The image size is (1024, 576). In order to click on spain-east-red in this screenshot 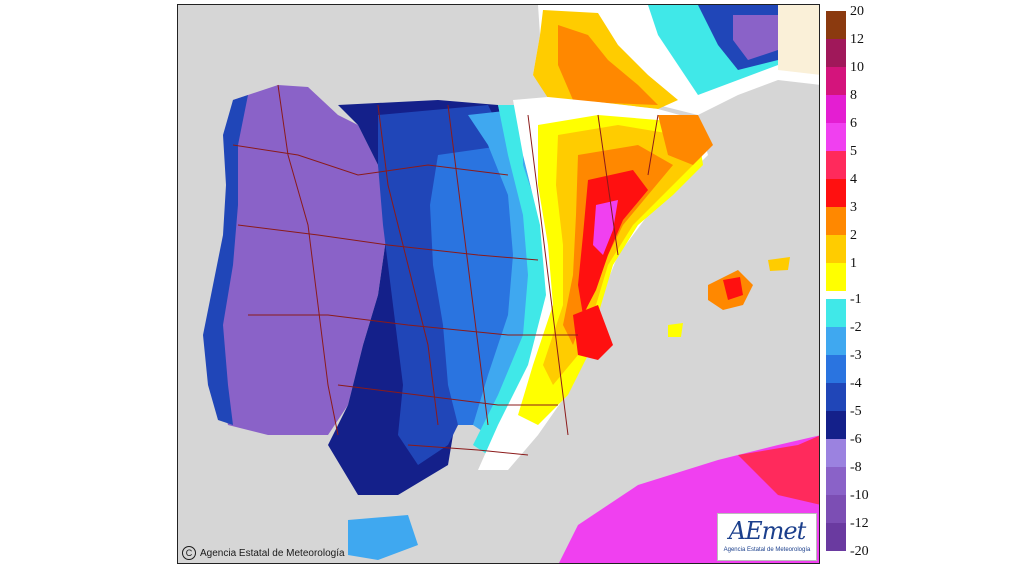, I will do `click(613, 242)`.